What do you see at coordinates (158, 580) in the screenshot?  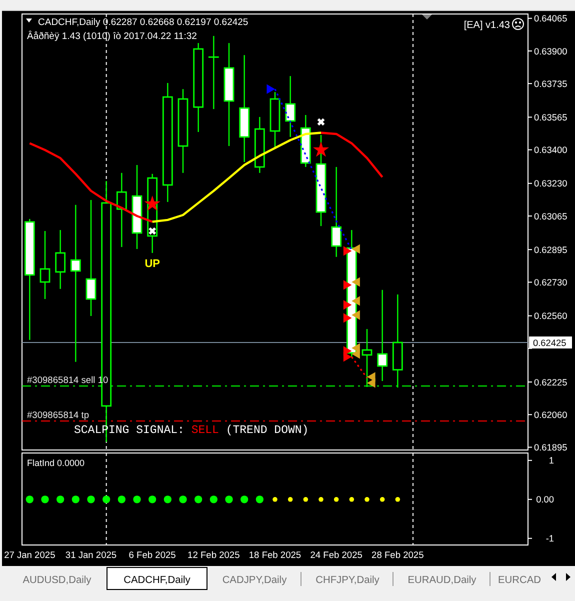 I see `text: CADCHF,Daily` at bounding box center [158, 580].